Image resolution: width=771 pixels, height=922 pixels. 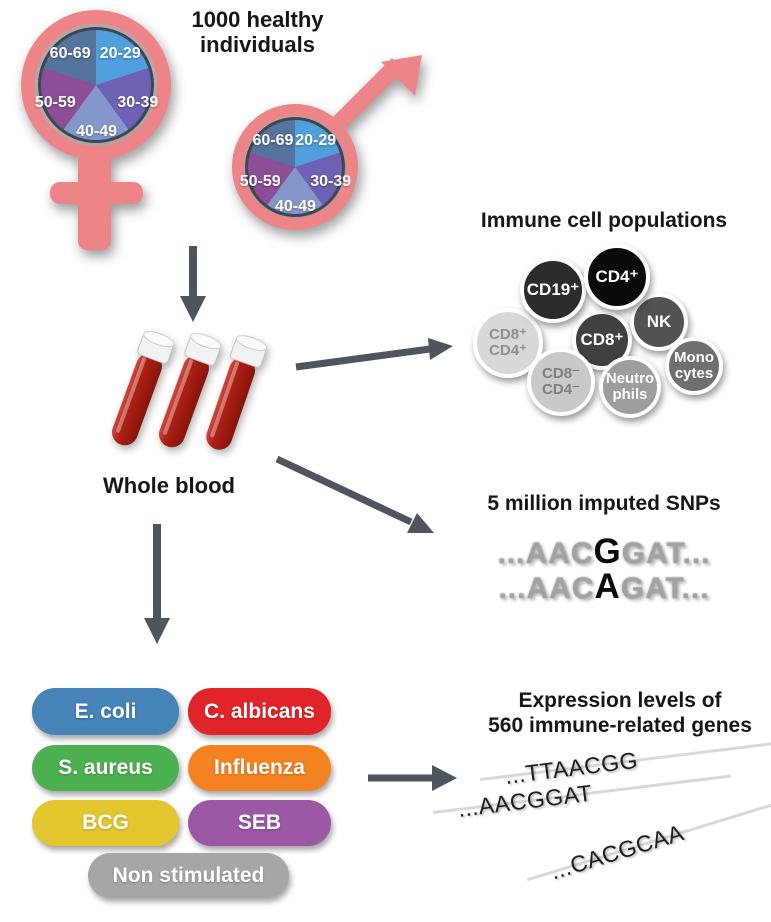 I want to click on cell-label: Mono, so click(x=694, y=357).